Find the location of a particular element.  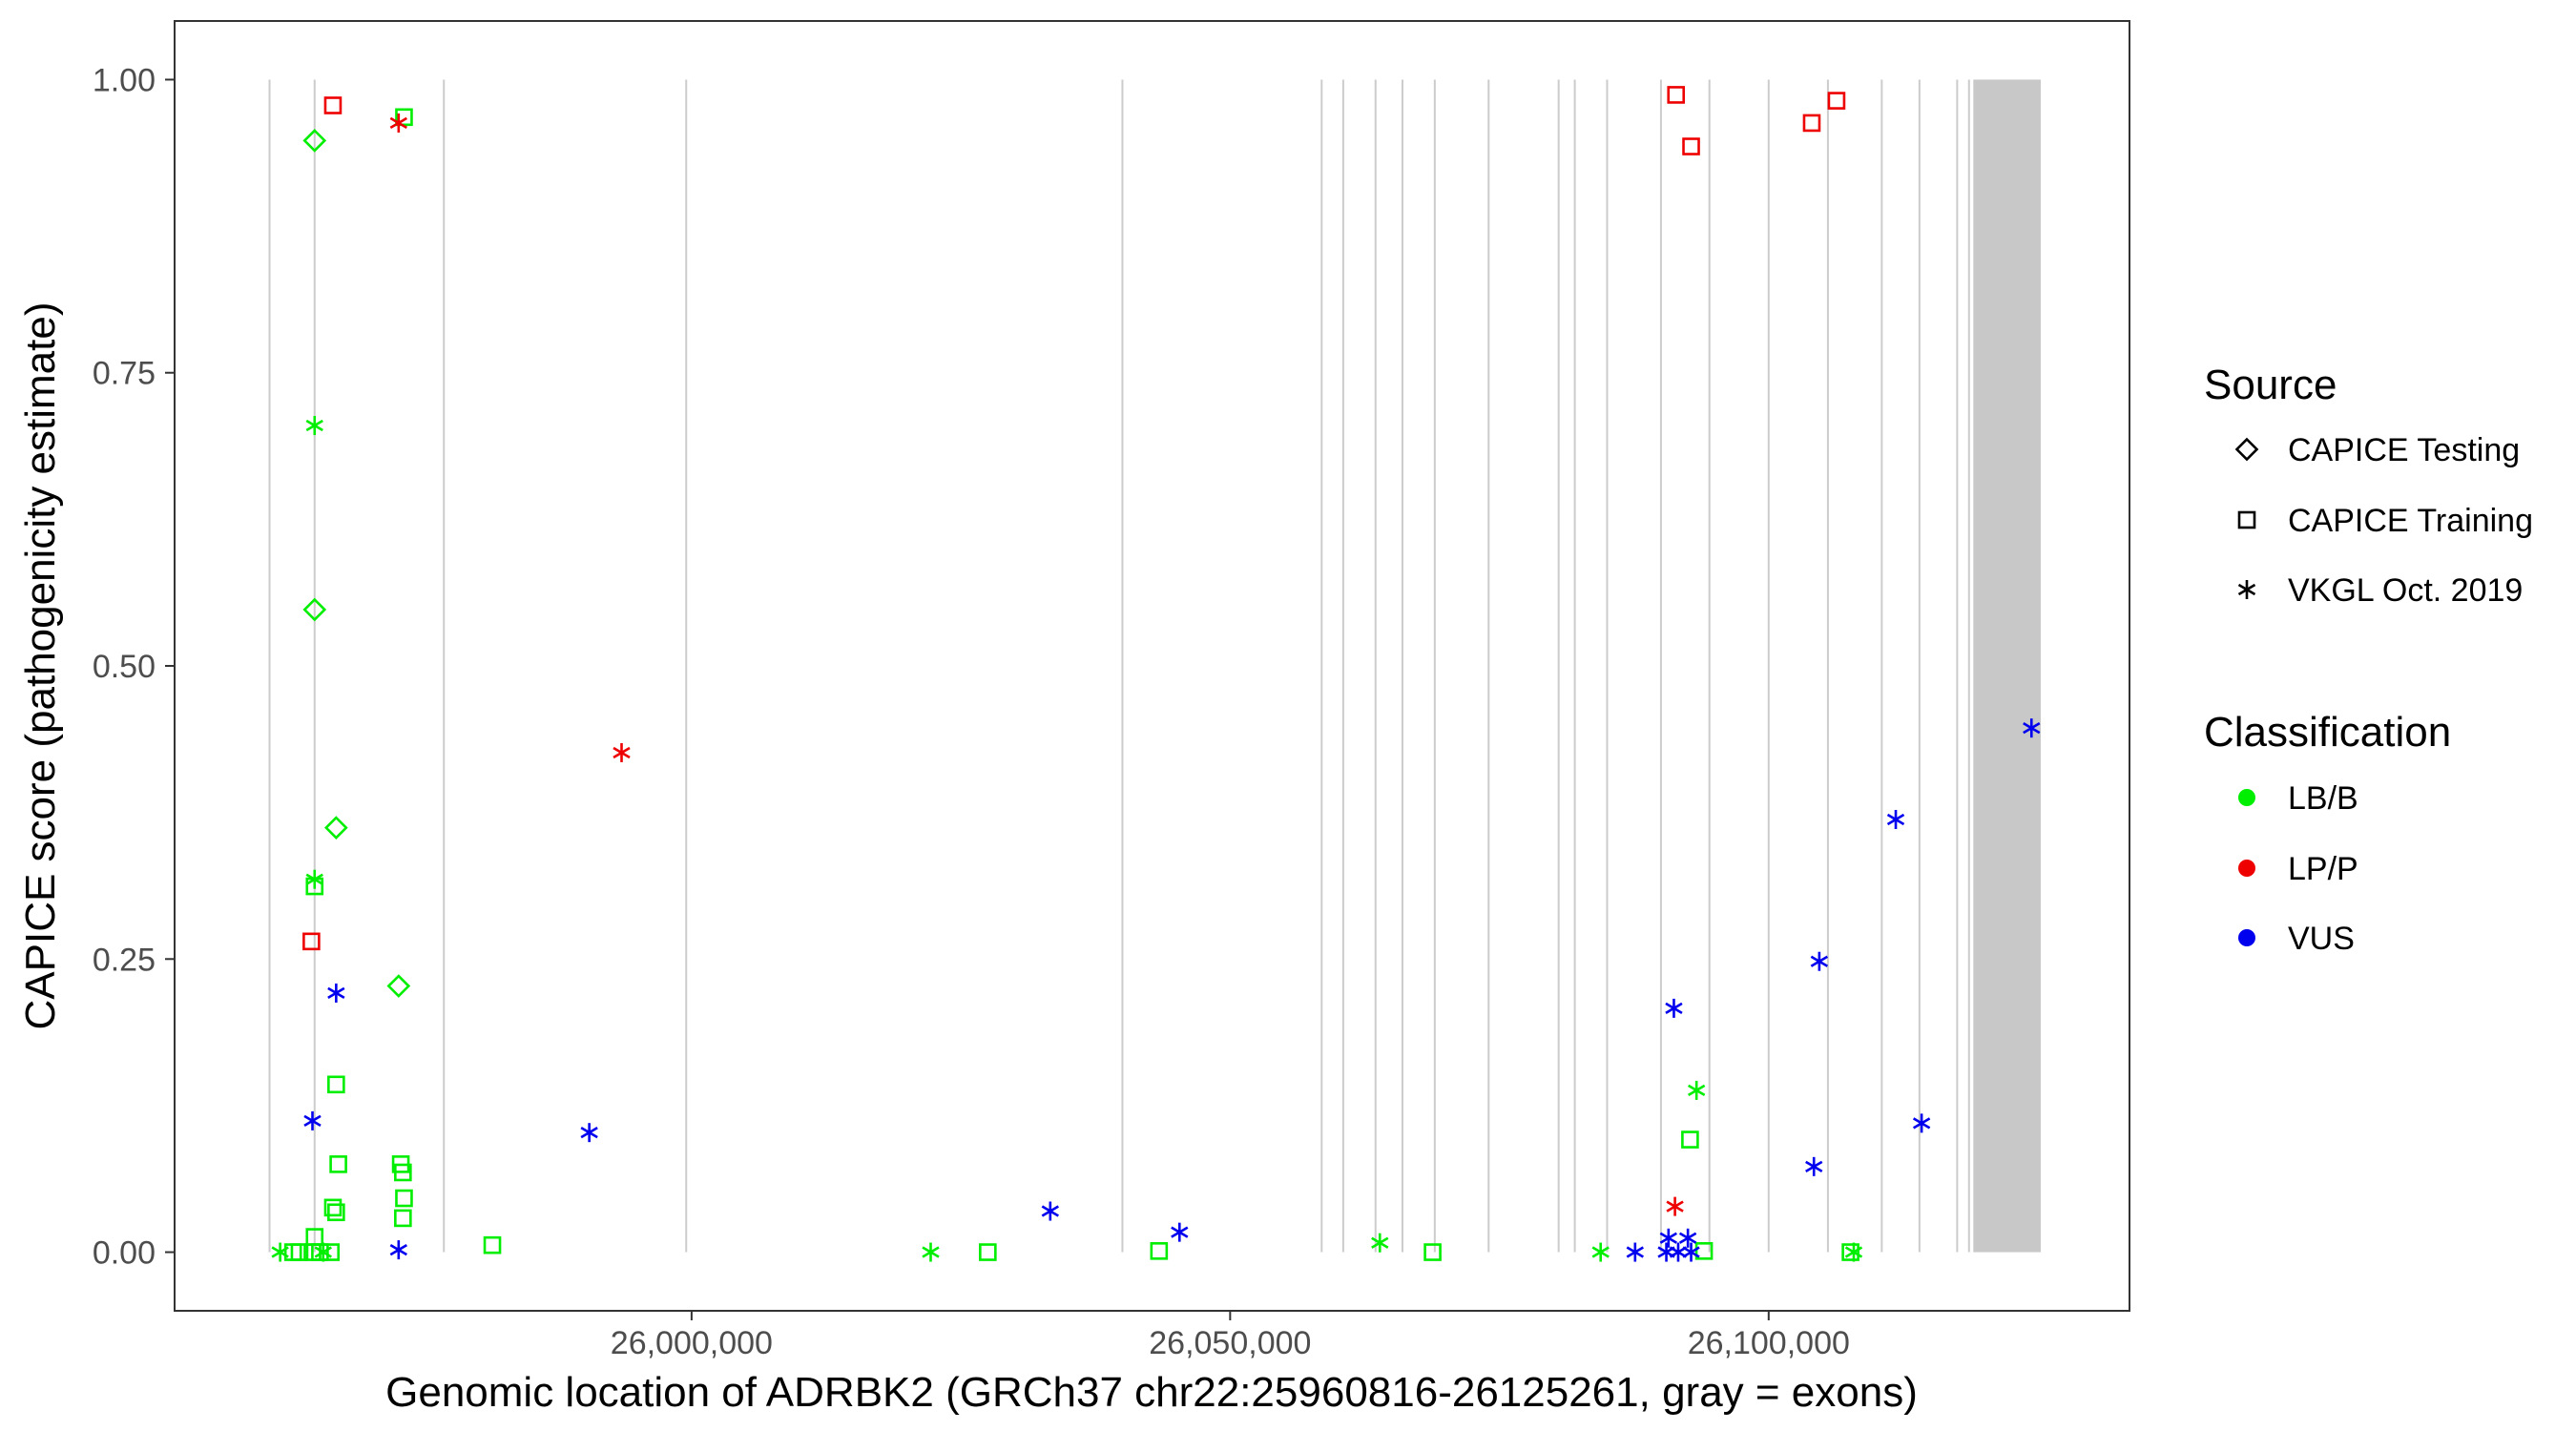

y-tick-label: 0.75 is located at coordinates (124, 374).